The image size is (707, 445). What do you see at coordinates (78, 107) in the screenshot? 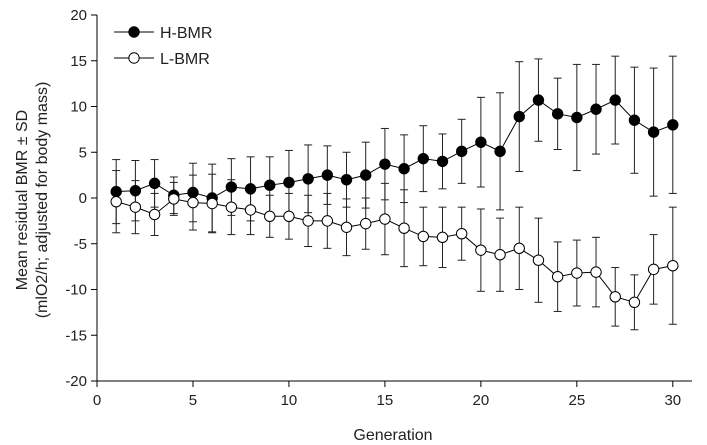
I see `y-tick-label: 10` at bounding box center [78, 107].